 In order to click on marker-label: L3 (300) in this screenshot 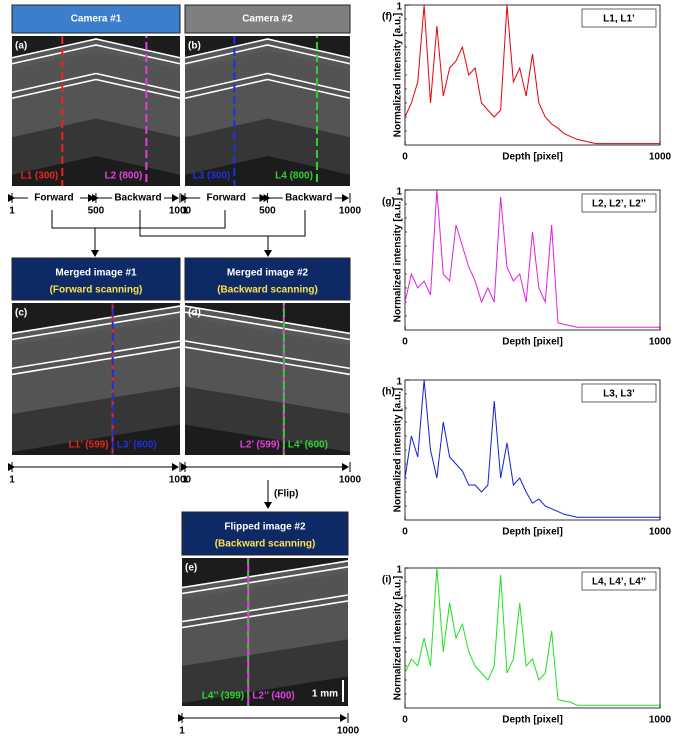, I will do `click(212, 176)`.